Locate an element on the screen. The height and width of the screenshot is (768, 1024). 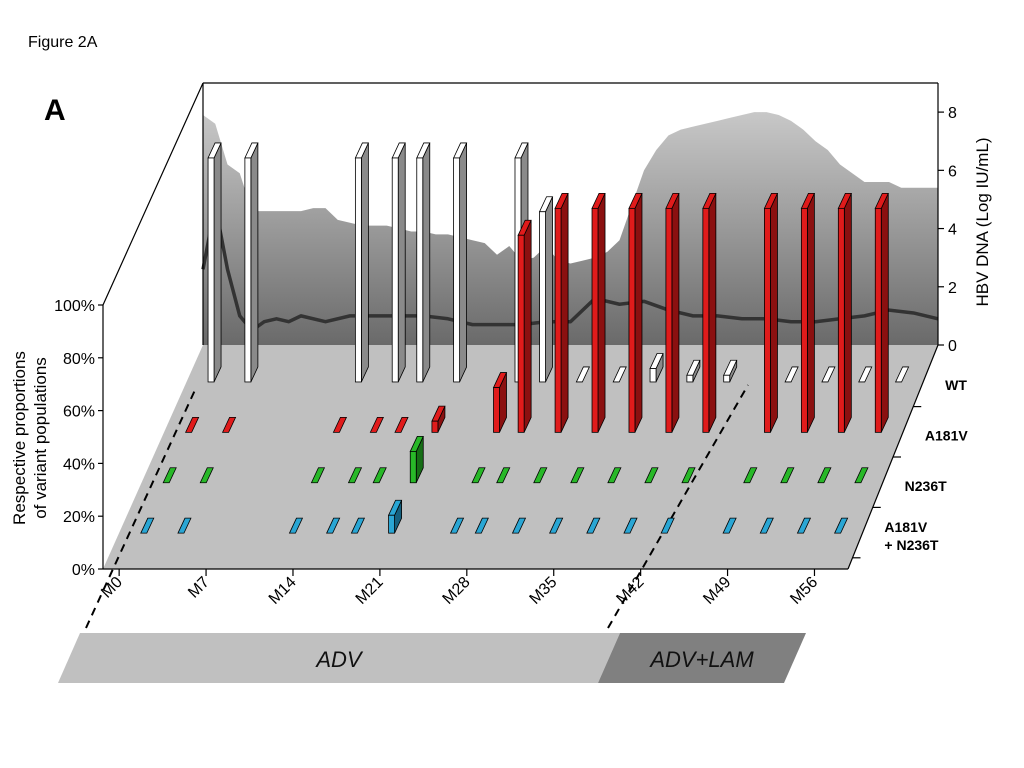
y-left-axis-title-line2: of variant populations is located at coordinates (40, 438).